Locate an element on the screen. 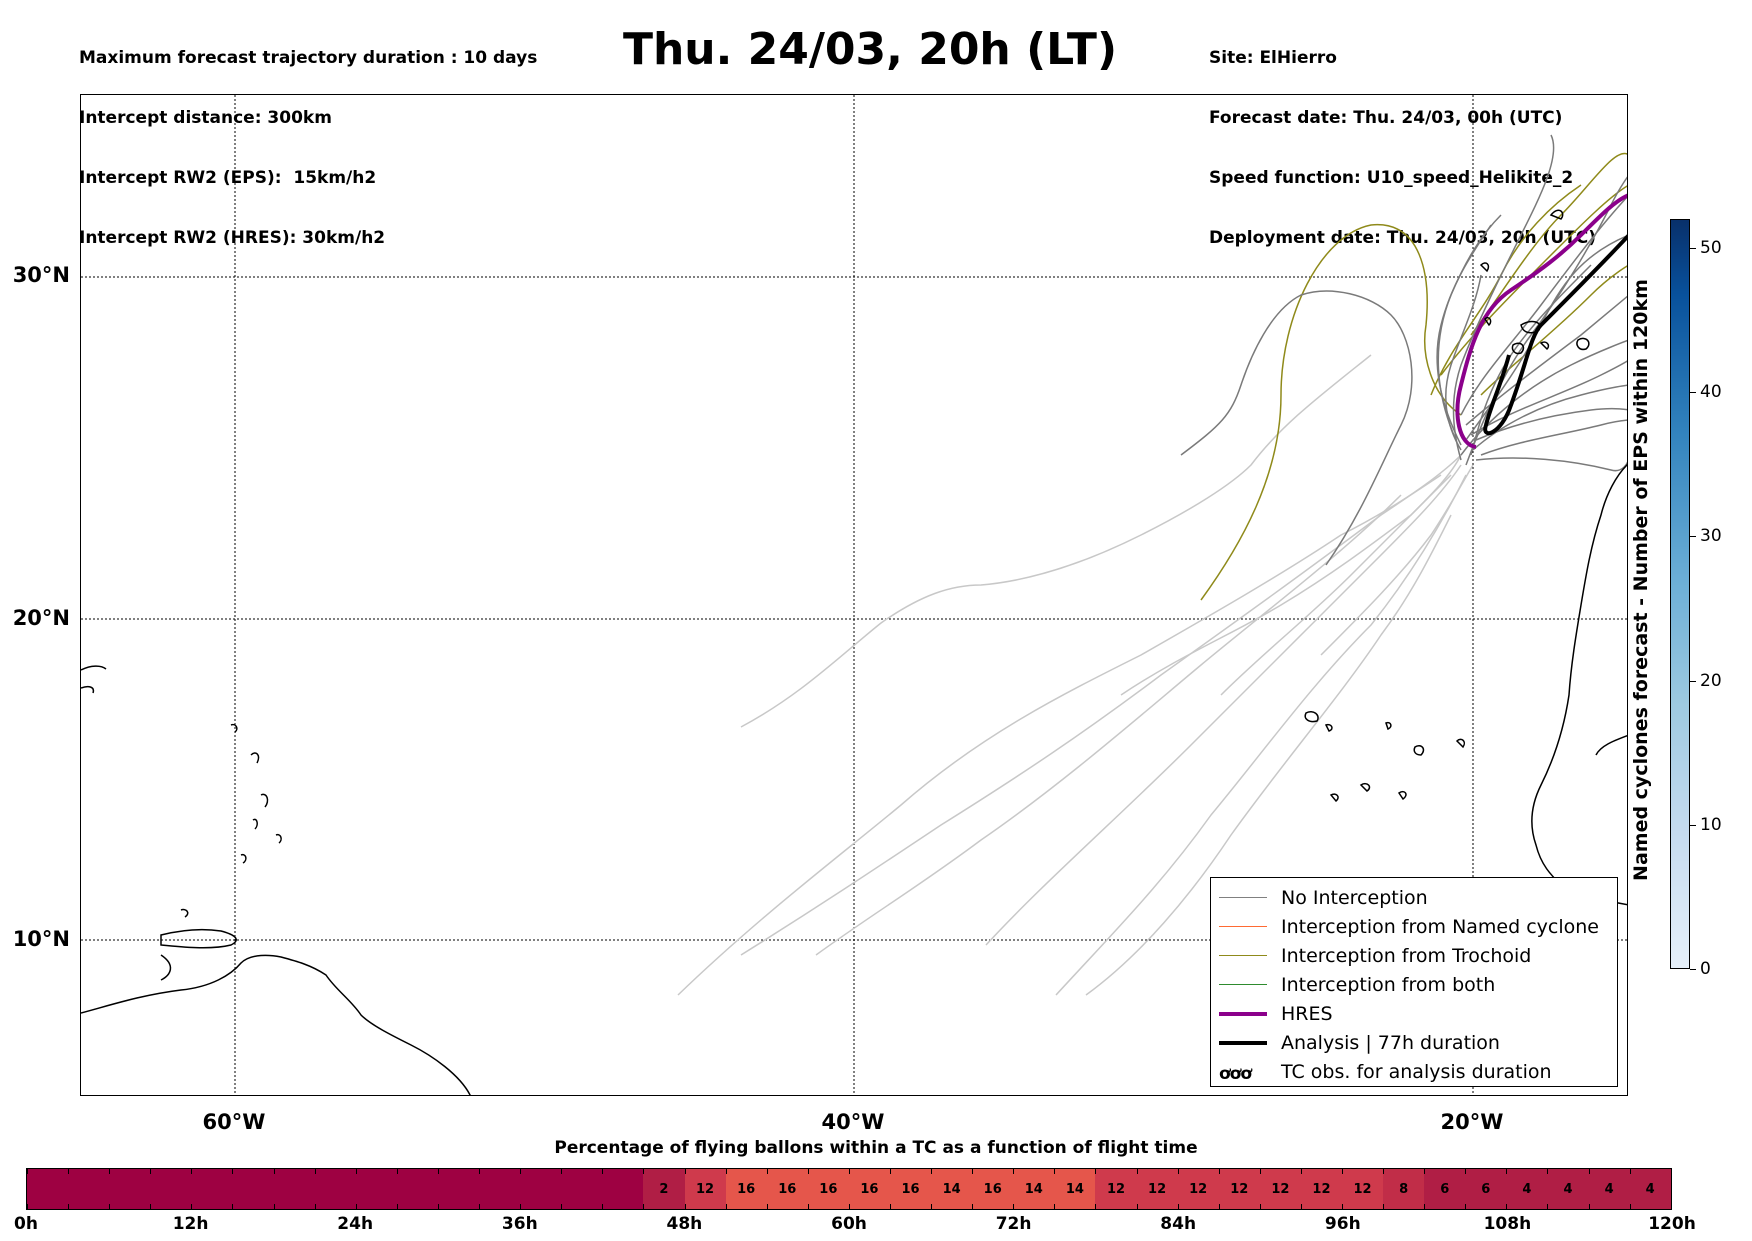  colorbar-tick-label: 20 is located at coordinates (1711, 680).